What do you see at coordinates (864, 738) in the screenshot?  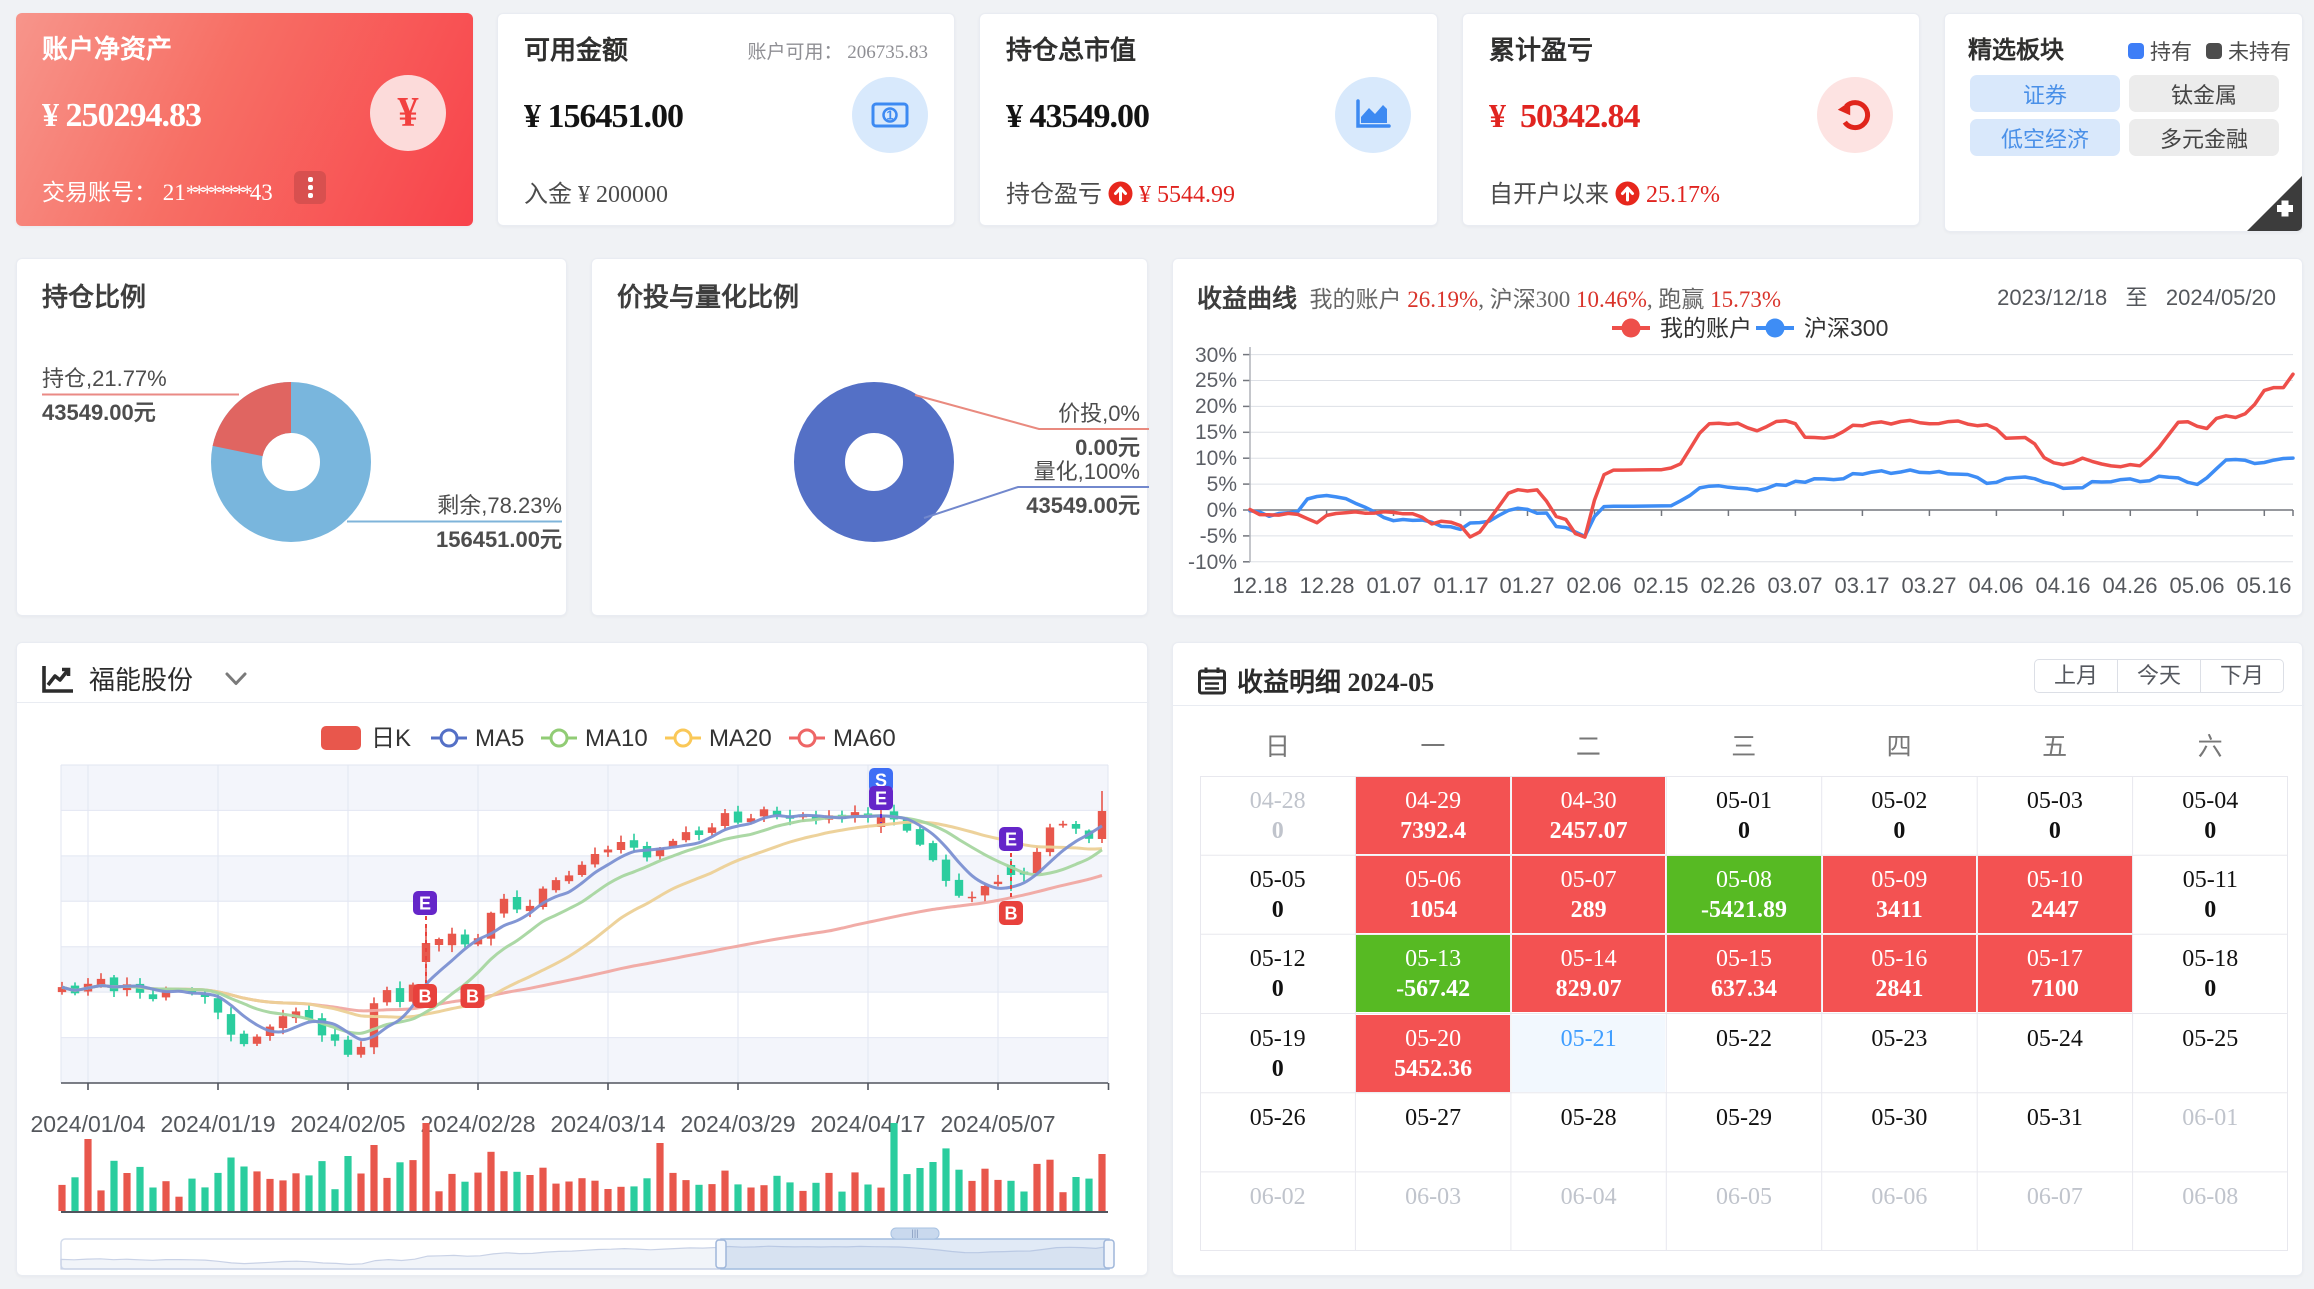 I see `svg-text: MA60` at bounding box center [864, 738].